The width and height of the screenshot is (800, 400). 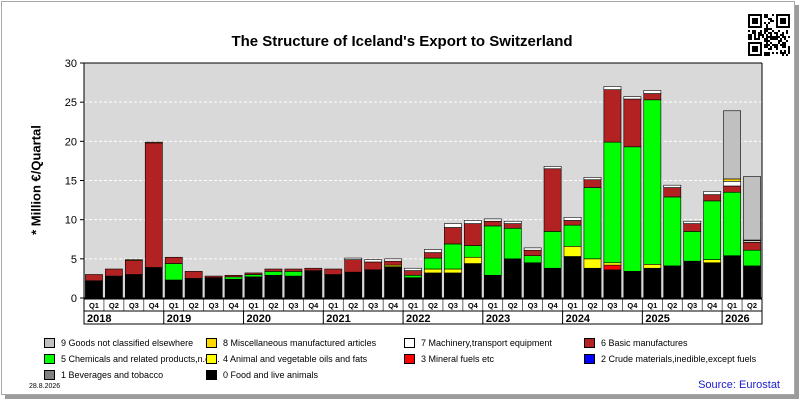 I want to click on legend-entry: 5 Chemicals and related products,n.e.s., so click(x=132, y=359).